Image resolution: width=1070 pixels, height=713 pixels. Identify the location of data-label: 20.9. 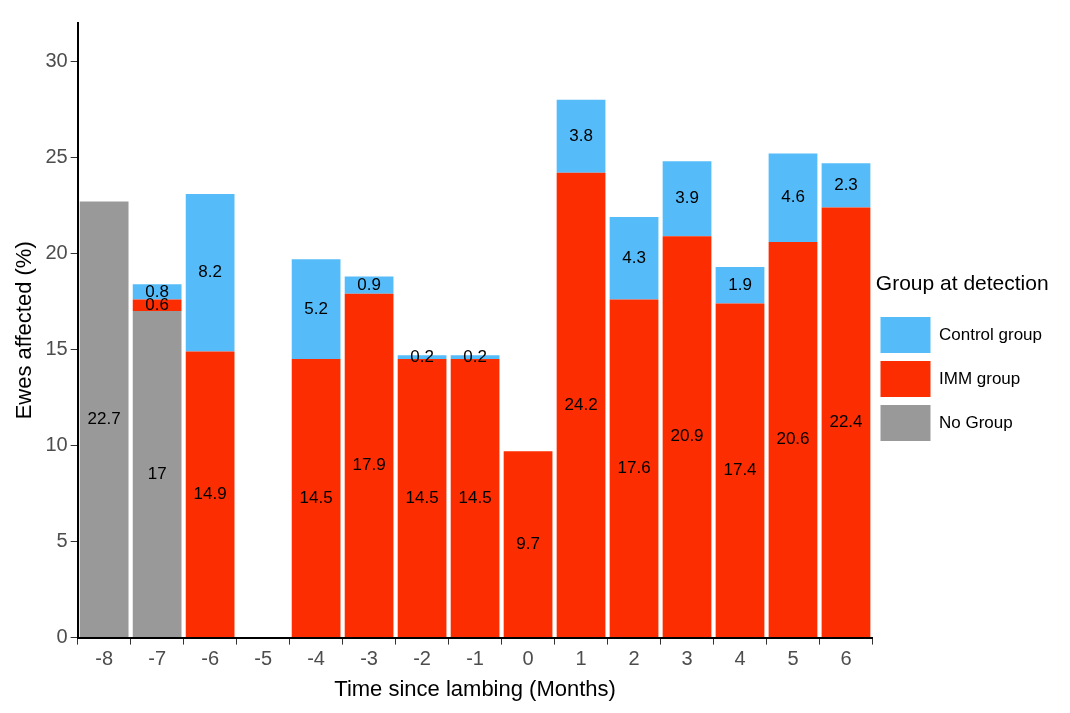
(687, 436).